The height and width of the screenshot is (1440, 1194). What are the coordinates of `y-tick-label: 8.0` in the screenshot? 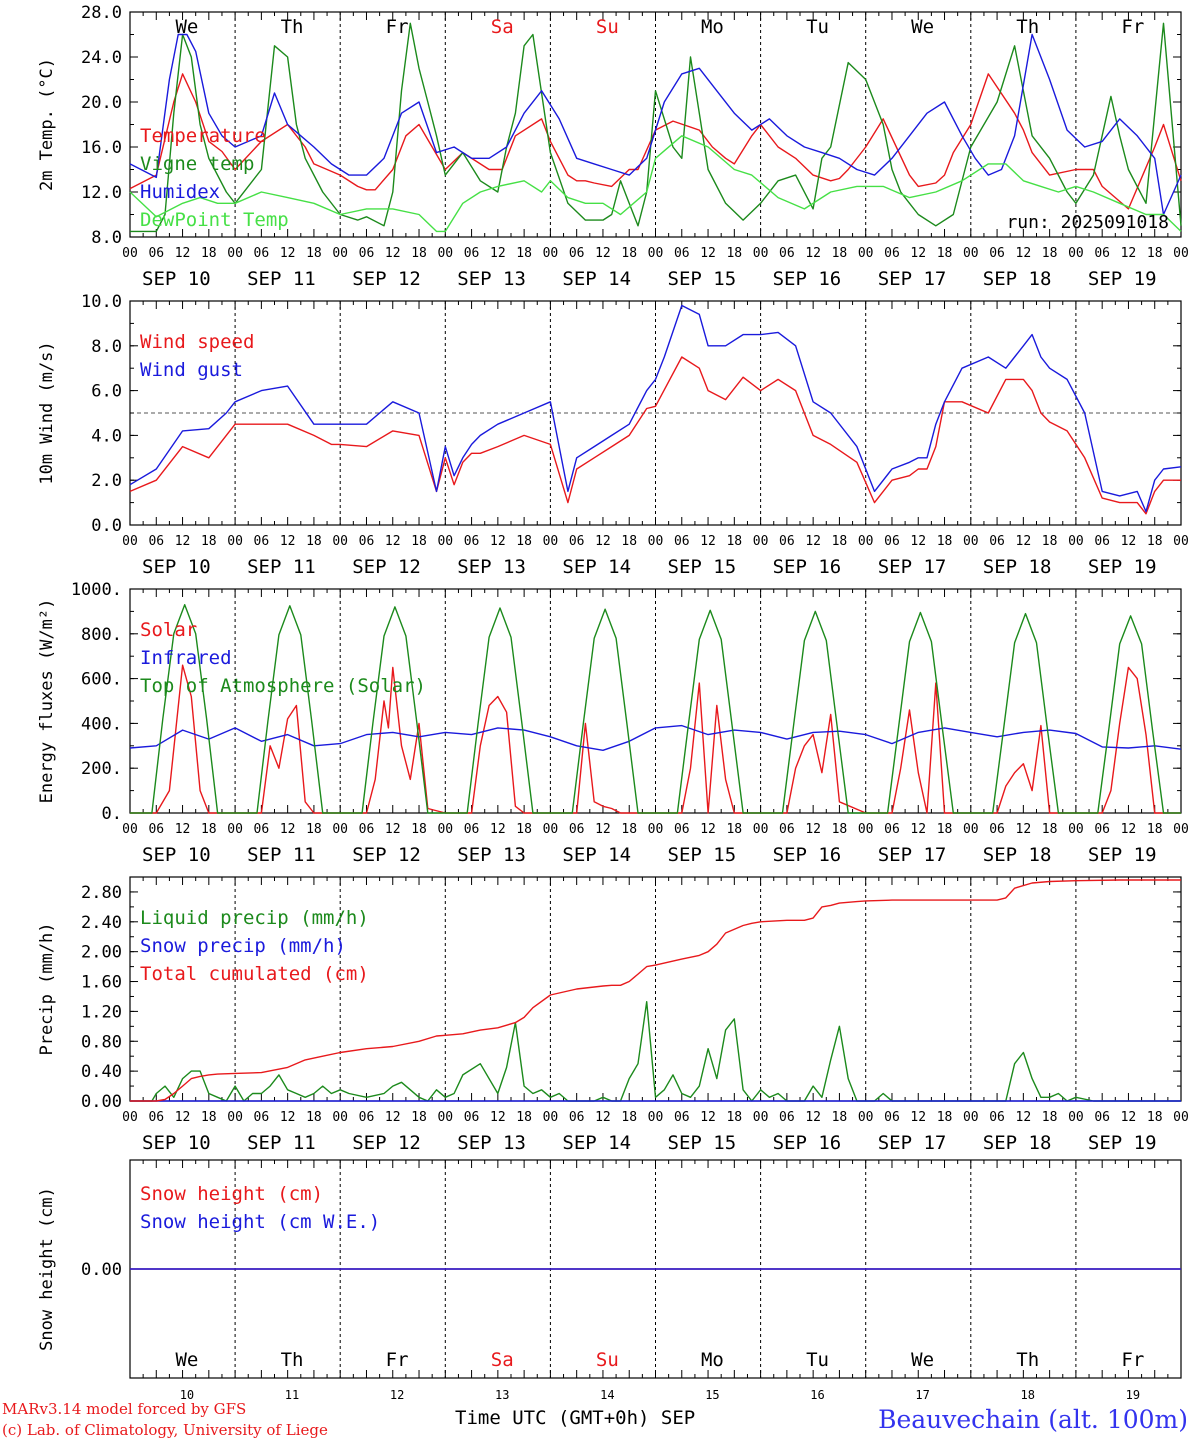 It's located at (106, 347).